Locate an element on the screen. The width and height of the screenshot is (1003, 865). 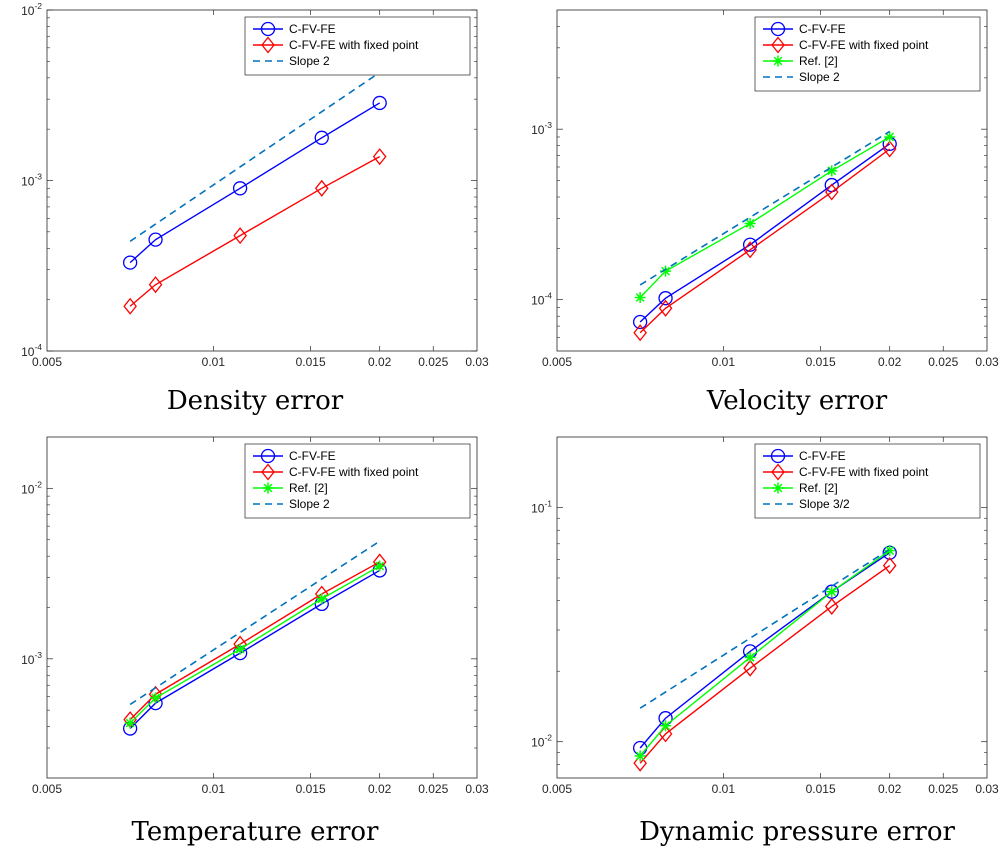
y-tick-label: 10⁻¹ is located at coordinates (541, 507).